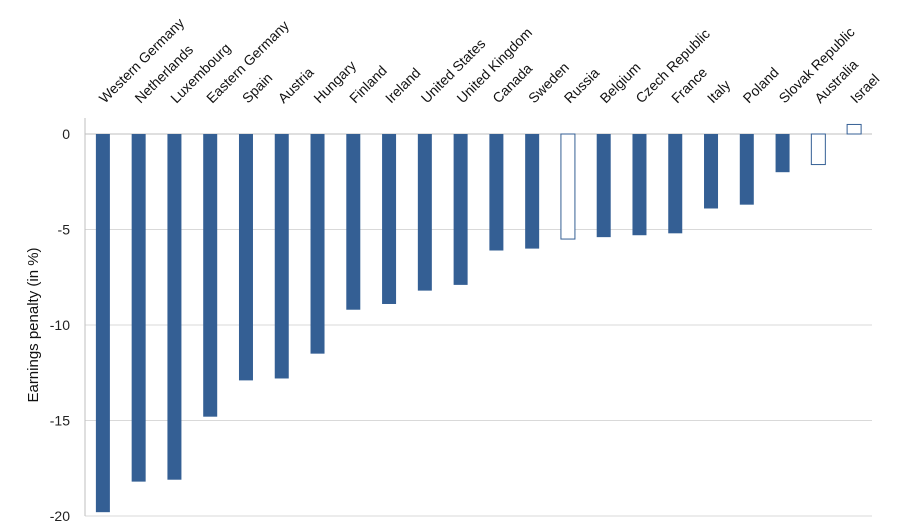 Image resolution: width=908 pixels, height=525 pixels. What do you see at coordinates (568, 186) in the screenshot?
I see `bar-russia` at bounding box center [568, 186].